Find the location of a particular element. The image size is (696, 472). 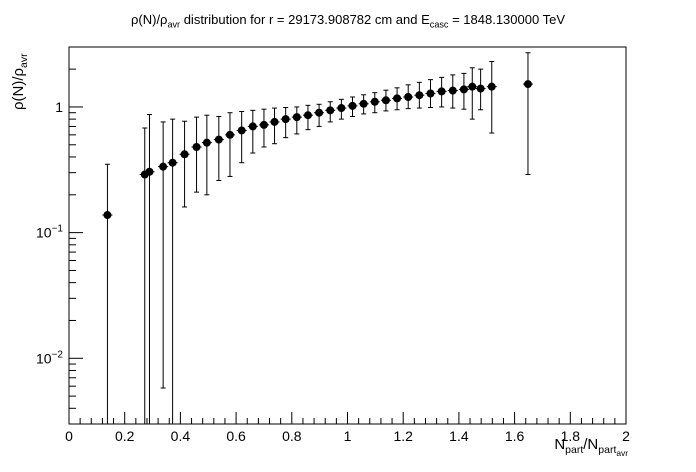

x-tick-label: 0.8 is located at coordinates (292, 436).